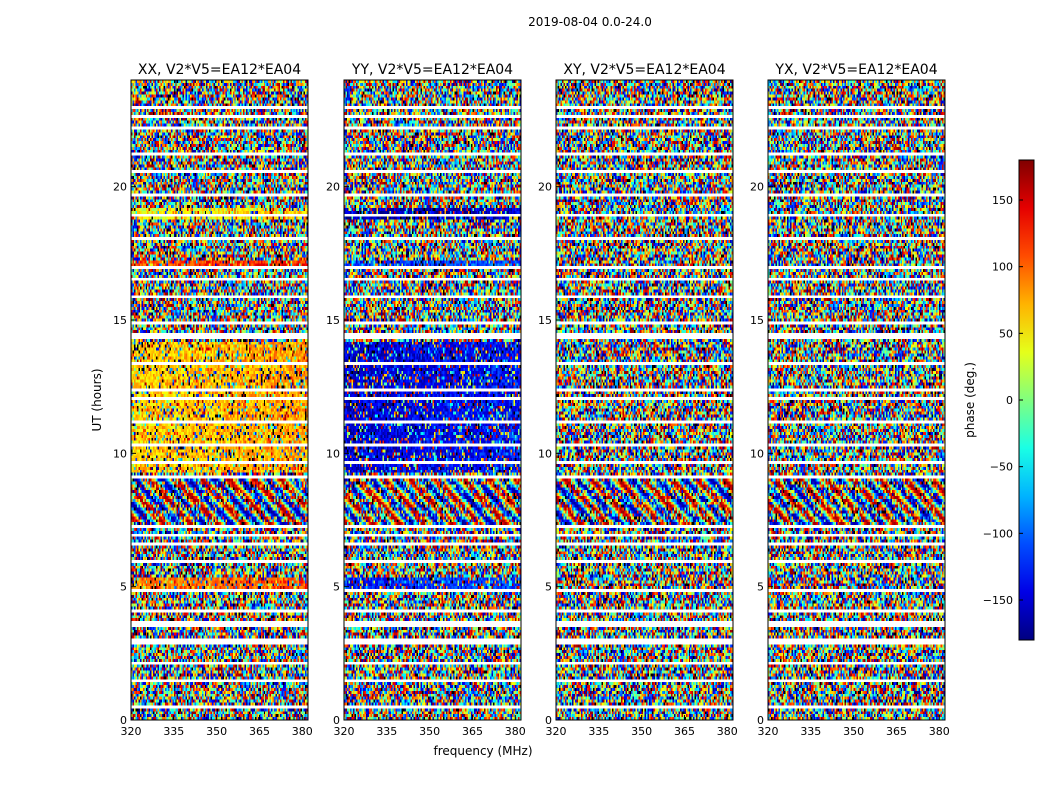  I want to click on phase-heatmap-yx, so click(856, 400).